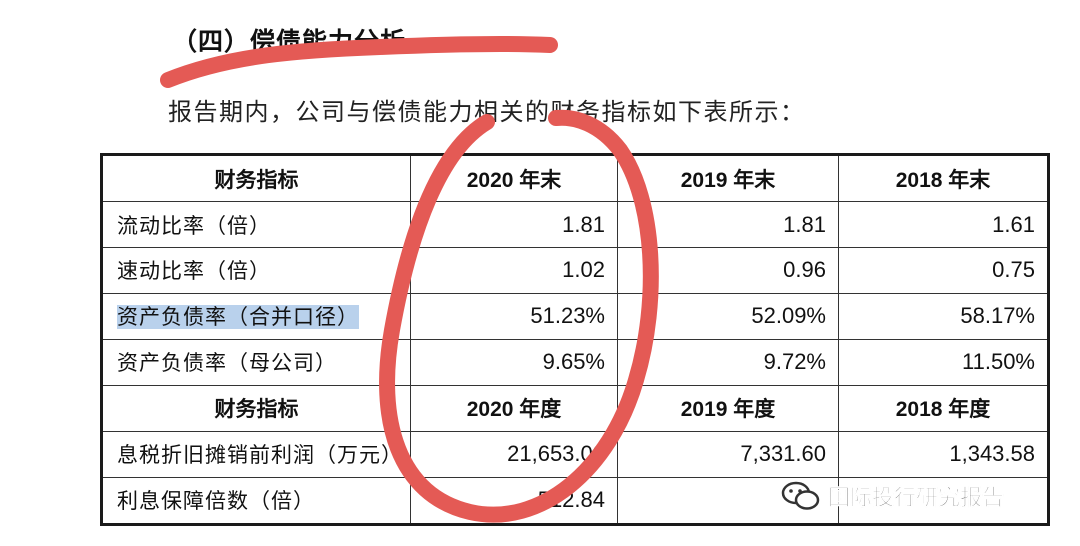  Describe the element at coordinates (728, 270) in the screenshot. I see `table-cell: 0.96` at that location.